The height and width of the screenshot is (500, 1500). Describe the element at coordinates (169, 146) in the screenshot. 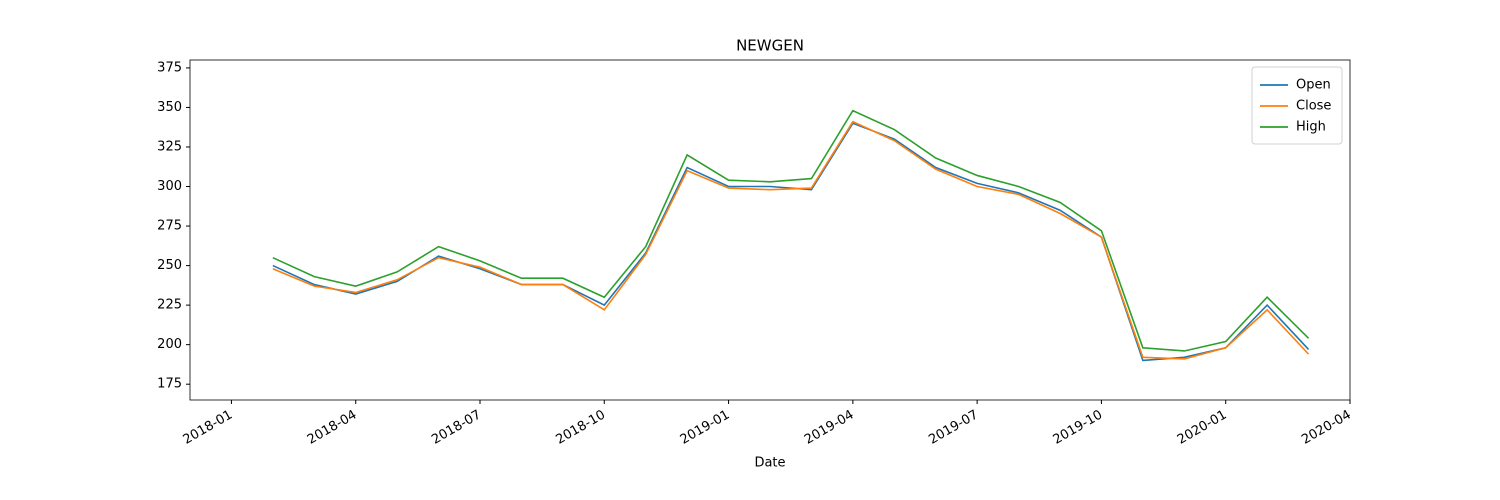

I see `y-tick-label: 325` at that location.